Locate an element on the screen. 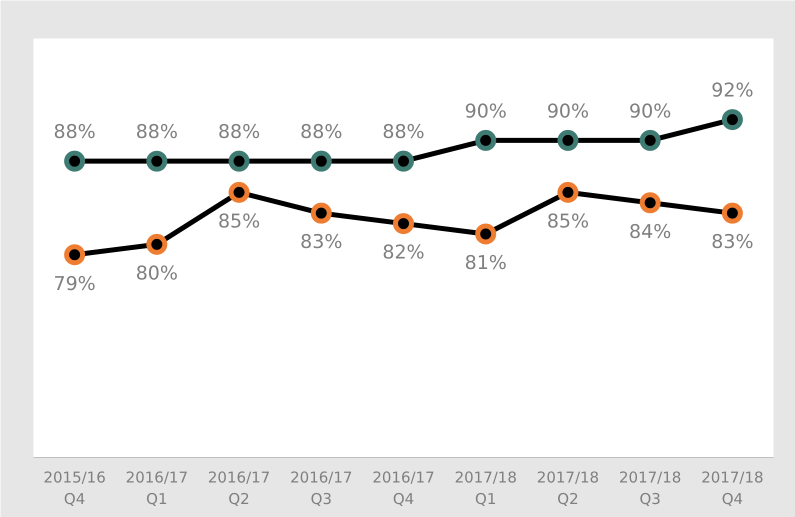 The width and height of the screenshot is (795, 517). x-tick-label: 2016/17 Q4 is located at coordinates (403, 488).